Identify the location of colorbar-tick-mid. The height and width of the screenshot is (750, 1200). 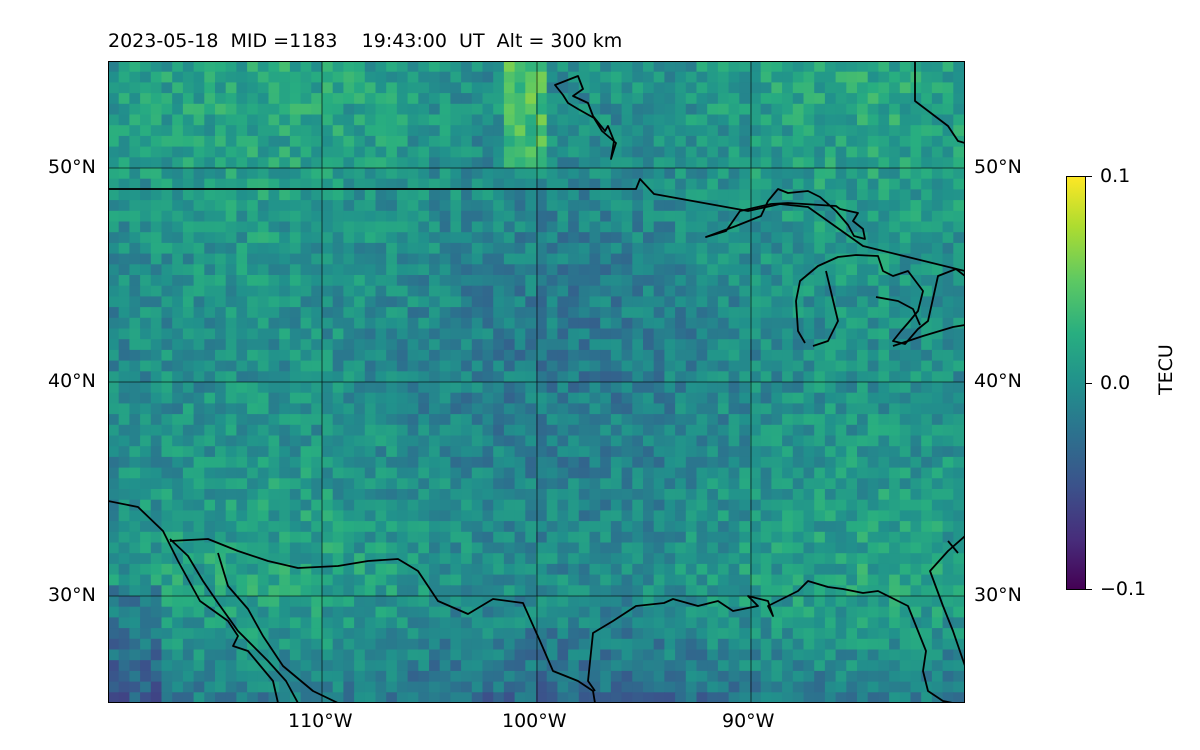
(1089, 383).